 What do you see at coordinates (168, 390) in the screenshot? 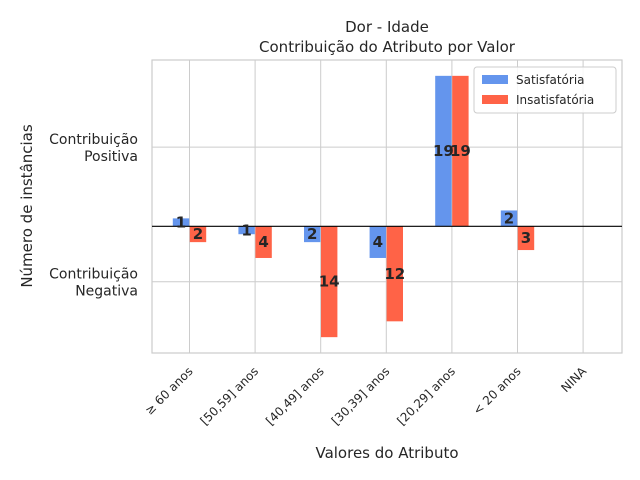
I see `x-tick-label: ≥ 60 anos` at bounding box center [168, 390].